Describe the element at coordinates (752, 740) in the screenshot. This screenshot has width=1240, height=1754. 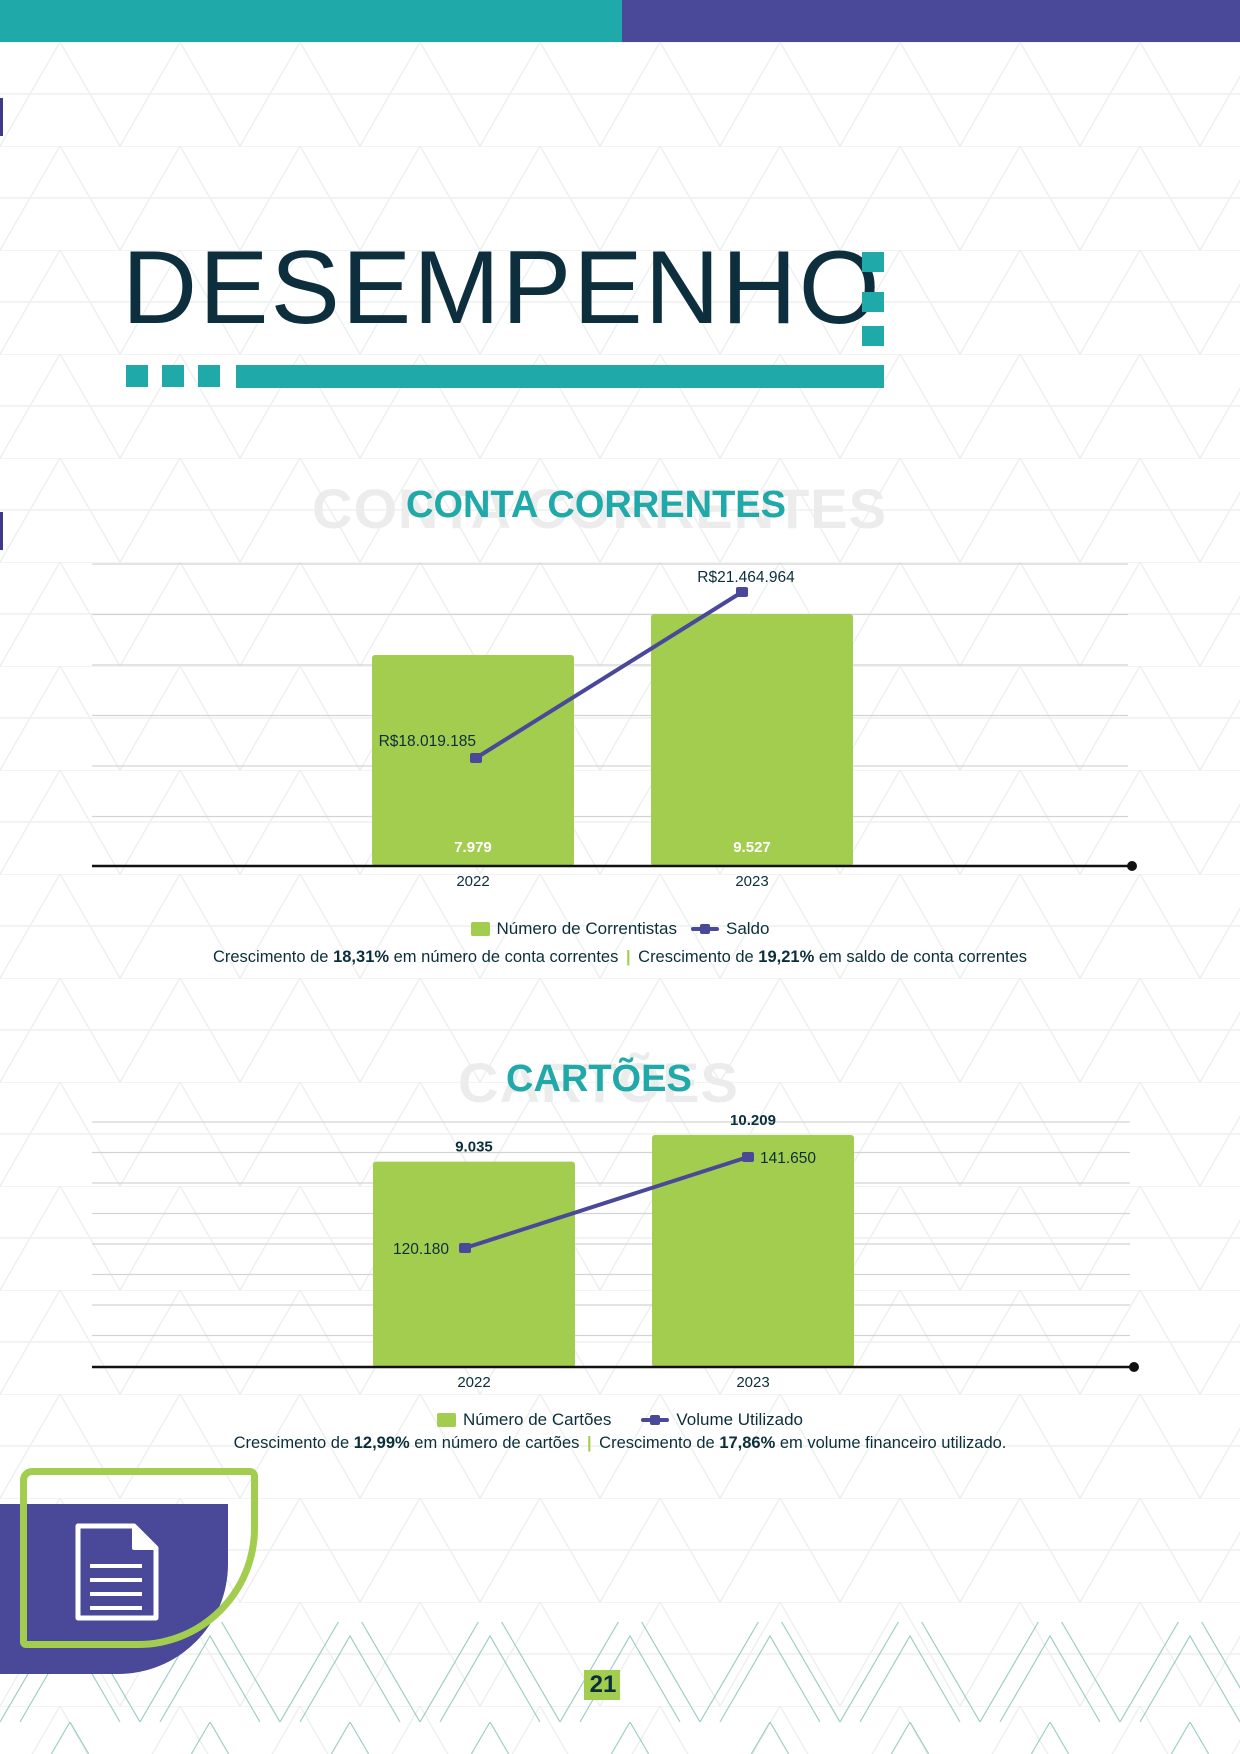
I see `bar-n-mero-de-correntistas-2023` at that location.